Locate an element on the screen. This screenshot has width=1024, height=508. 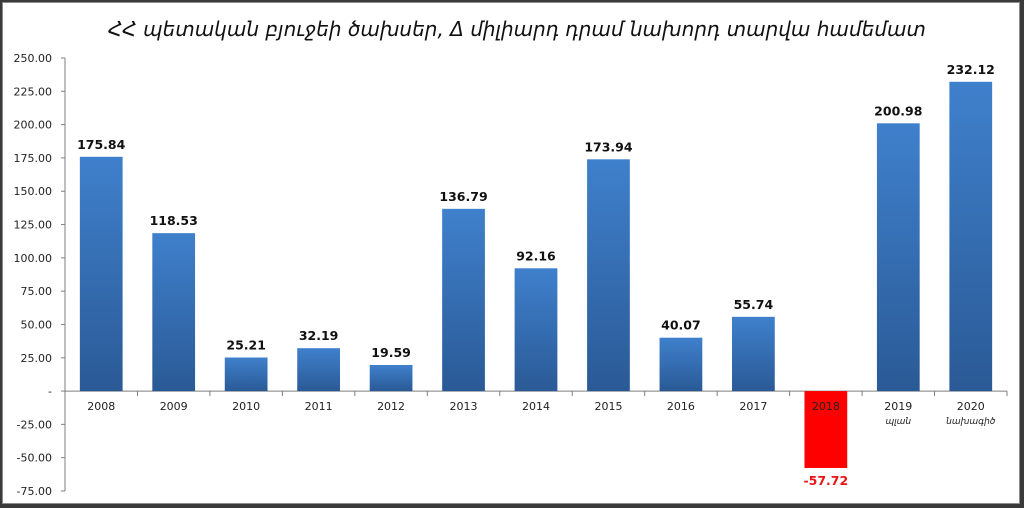
bar-2011 is located at coordinates (318, 370).